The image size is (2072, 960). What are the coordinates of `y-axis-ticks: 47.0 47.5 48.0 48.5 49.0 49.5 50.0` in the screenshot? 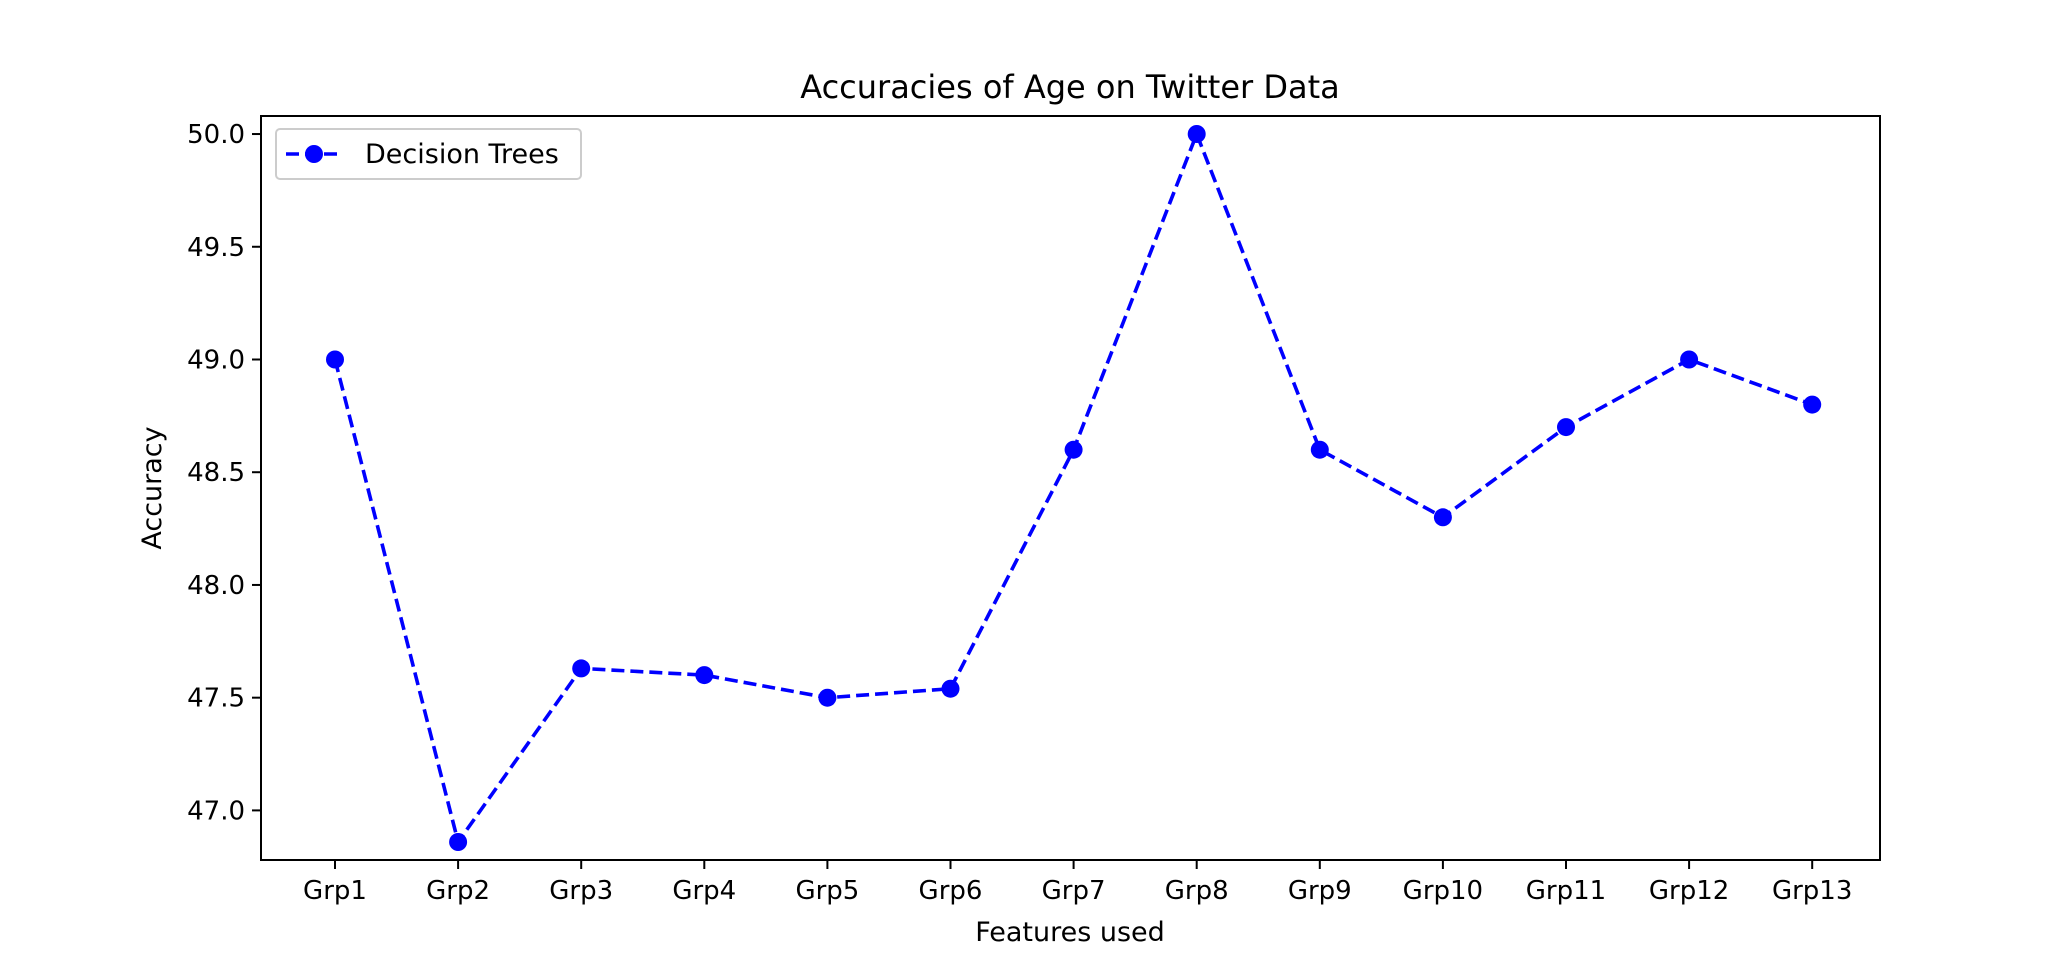 It's located at (224, 473).